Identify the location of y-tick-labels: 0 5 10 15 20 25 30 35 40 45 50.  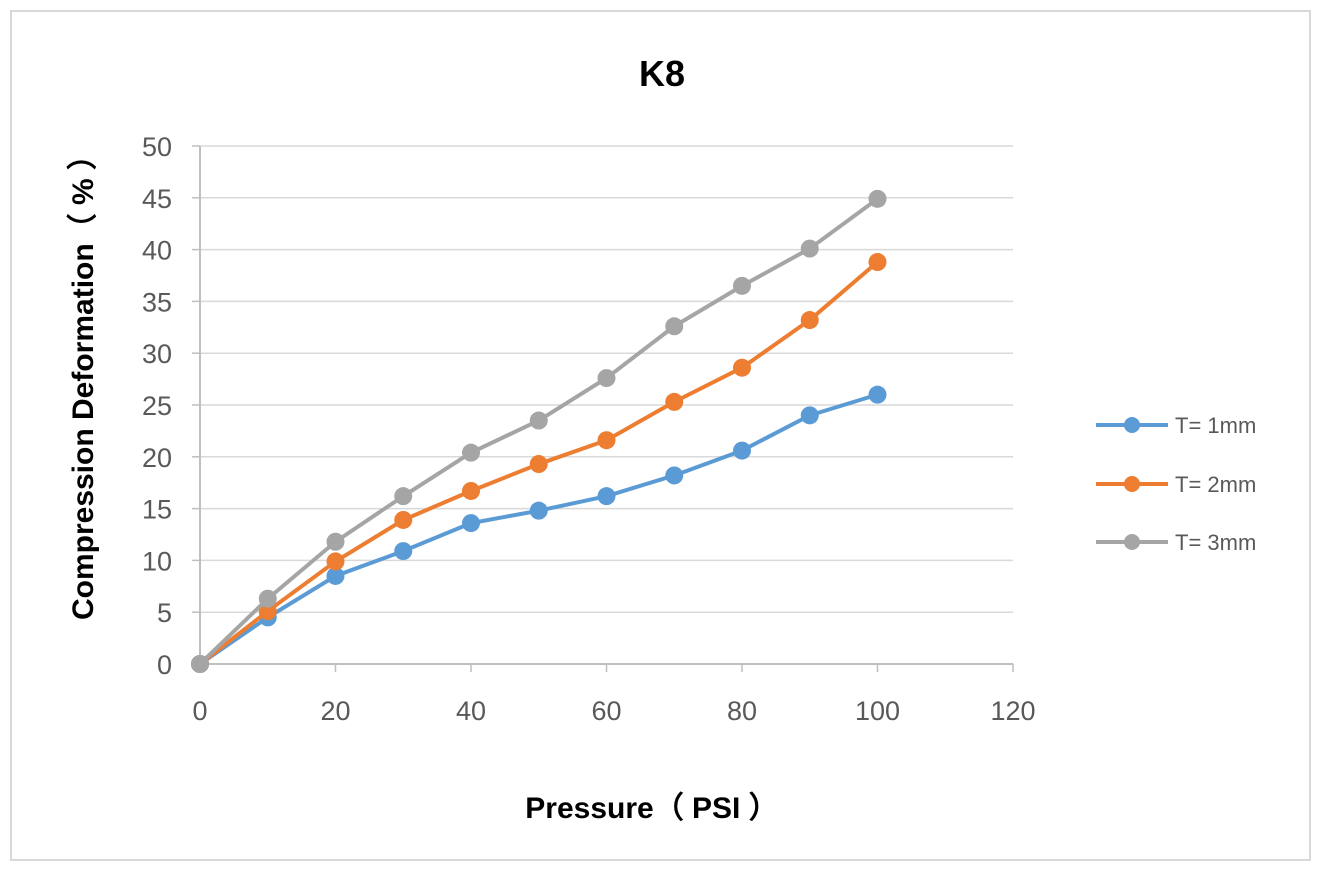
(157, 406).